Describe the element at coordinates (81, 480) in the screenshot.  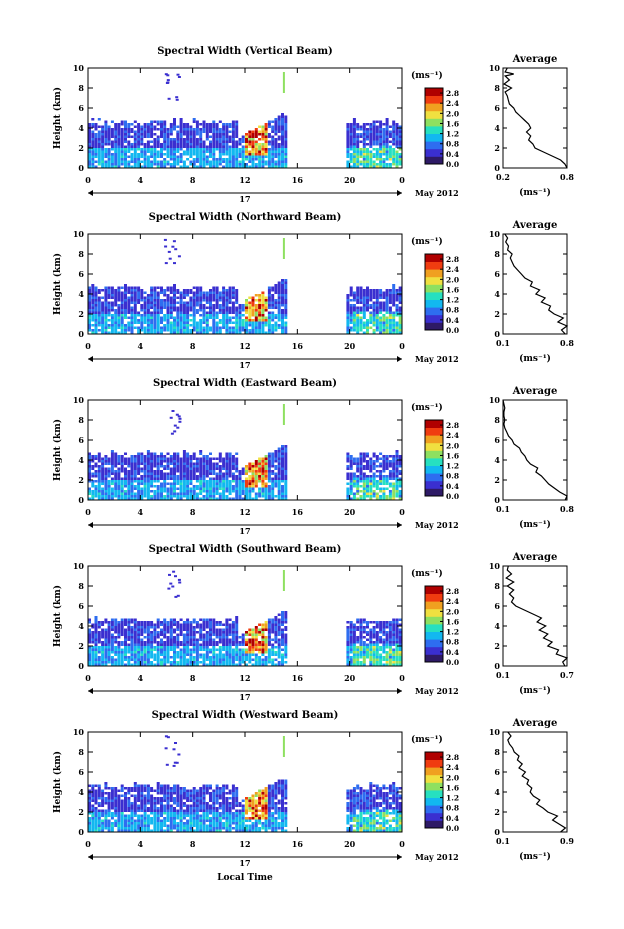
I see `y-tick-label: 2` at that location.